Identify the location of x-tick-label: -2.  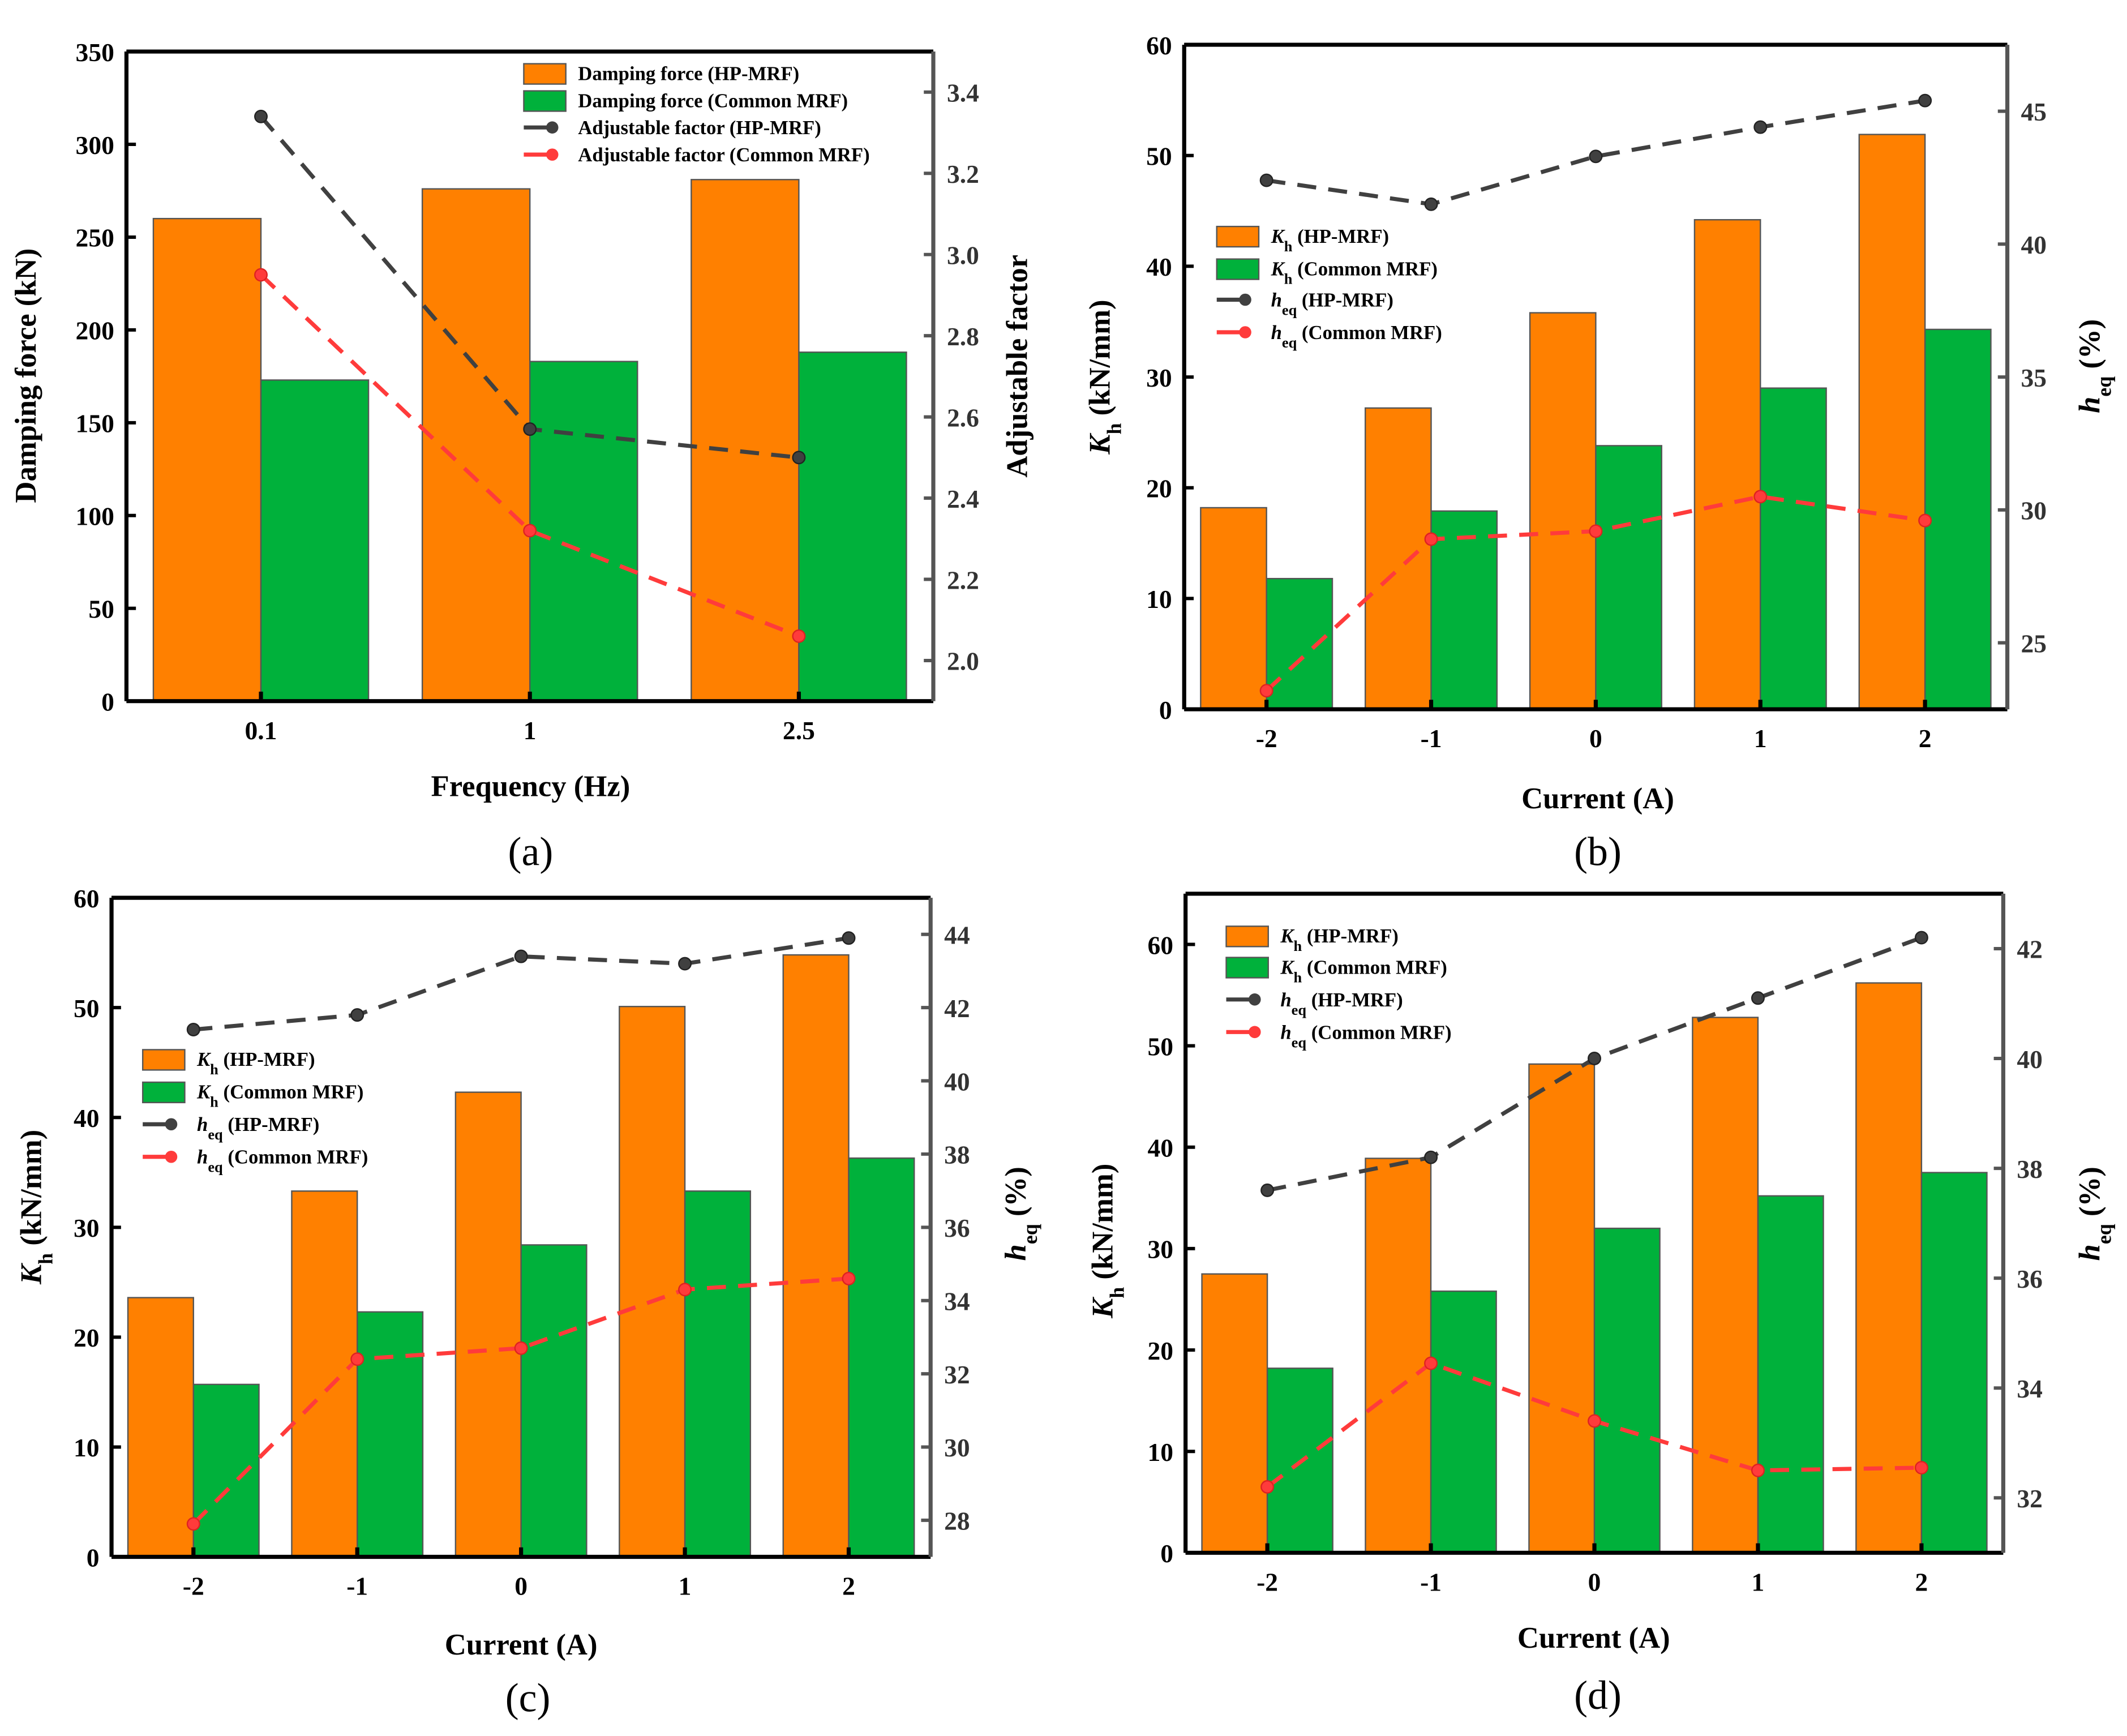
(1267, 1581).